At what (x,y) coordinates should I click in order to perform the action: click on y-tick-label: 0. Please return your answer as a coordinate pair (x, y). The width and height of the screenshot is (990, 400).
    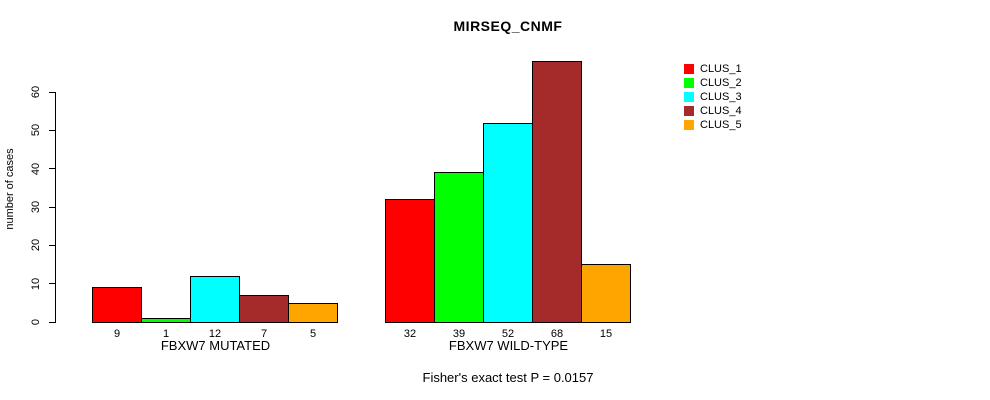
    Looking at the image, I should click on (36, 322).